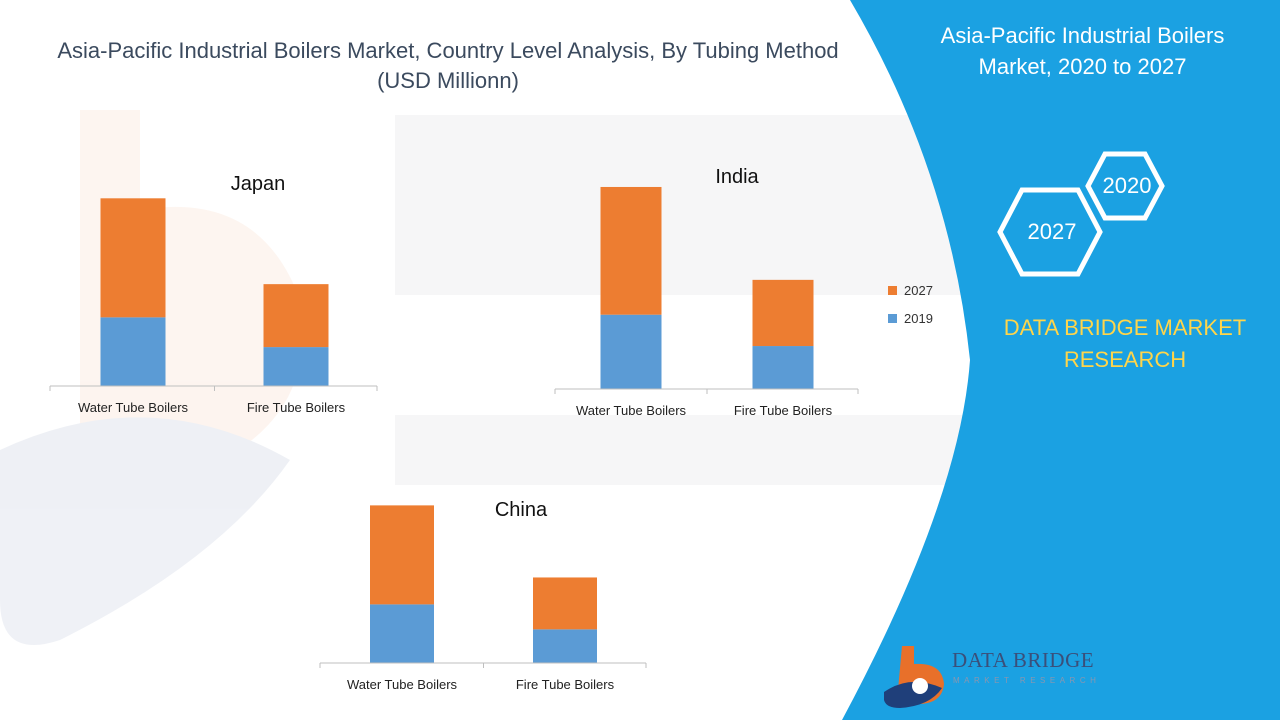 This screenshot has width=1280, height=720. What do you see at coordinates (213, 294) in the screenshot?
I see `chart-japan: Japan Water Tube Boilers Fire Tube Boilers` at bounding box center [213, 294].